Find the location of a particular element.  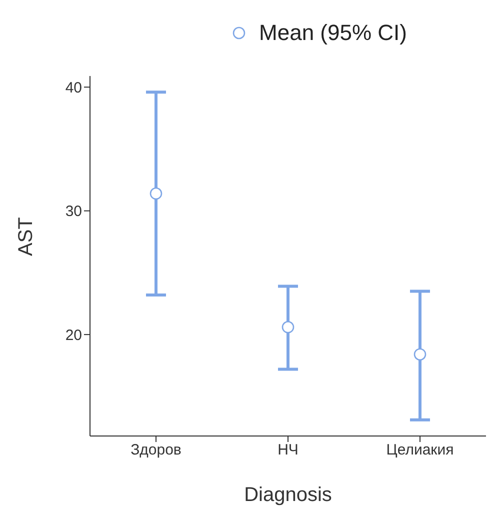

x-axis-title: Diagnosis is located at coordinates (288, 495).